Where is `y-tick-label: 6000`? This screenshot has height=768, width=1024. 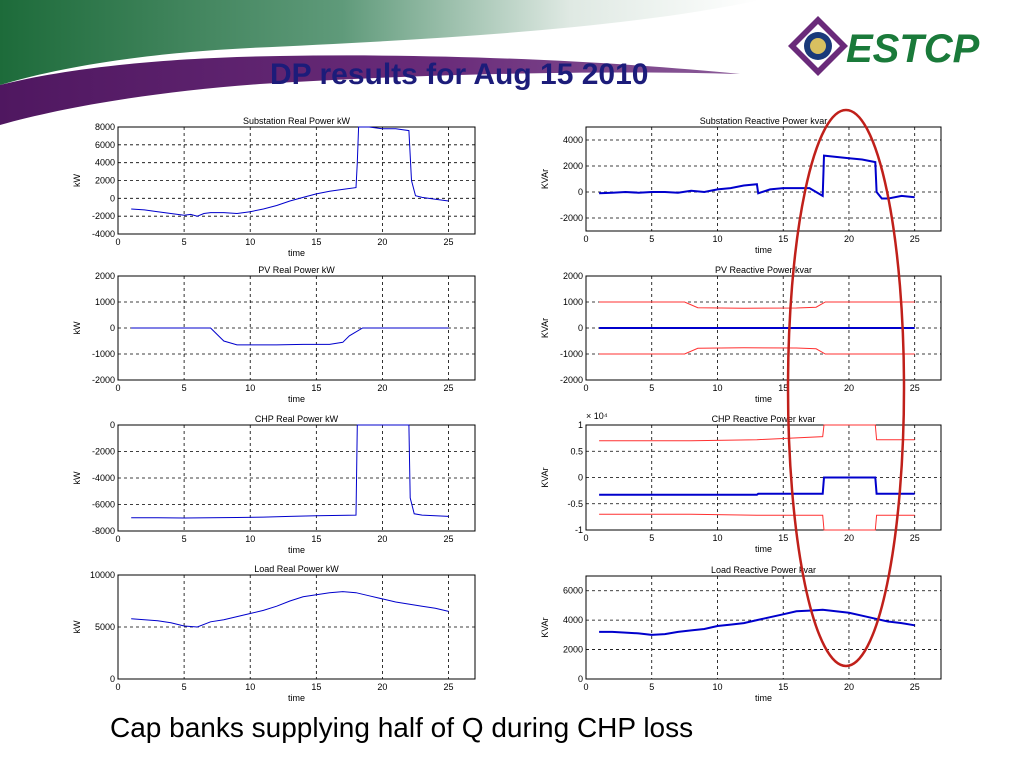
y-tick-label: 6000 is located at coordinates (573, 591).